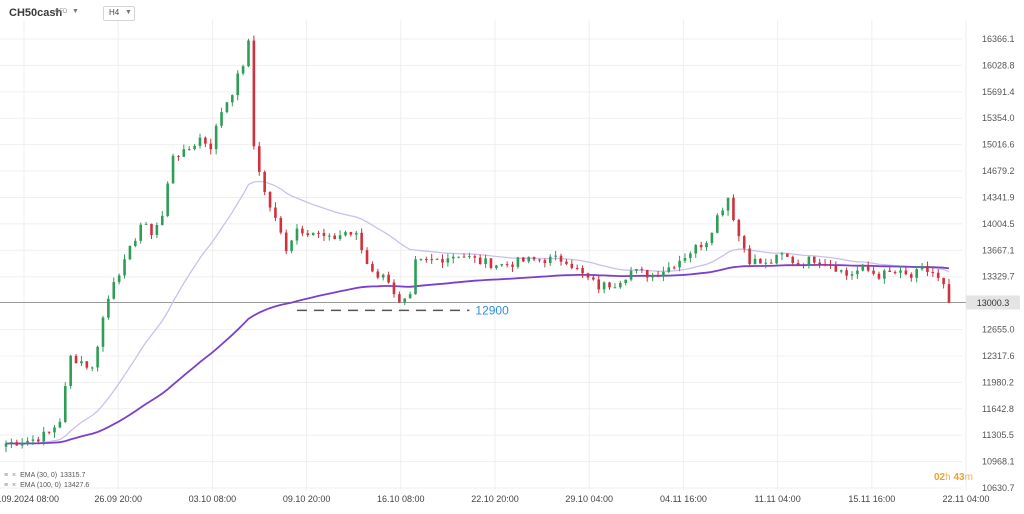 Image resolution: width=1024 pixels, height=514 pixels. I want to click on indicator-label: EMA (30, 0), so click(39, 475).